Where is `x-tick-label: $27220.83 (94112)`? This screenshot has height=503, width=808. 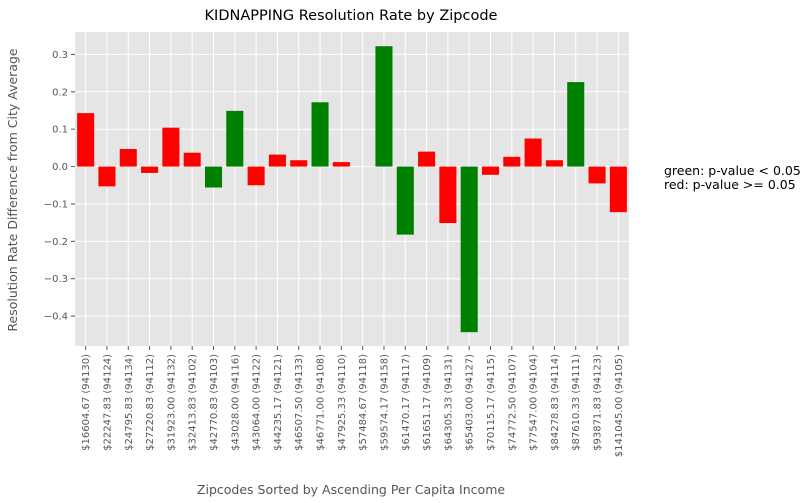
x-tick-label: $27220.83 (94112) is located at coordinates (150, 402).